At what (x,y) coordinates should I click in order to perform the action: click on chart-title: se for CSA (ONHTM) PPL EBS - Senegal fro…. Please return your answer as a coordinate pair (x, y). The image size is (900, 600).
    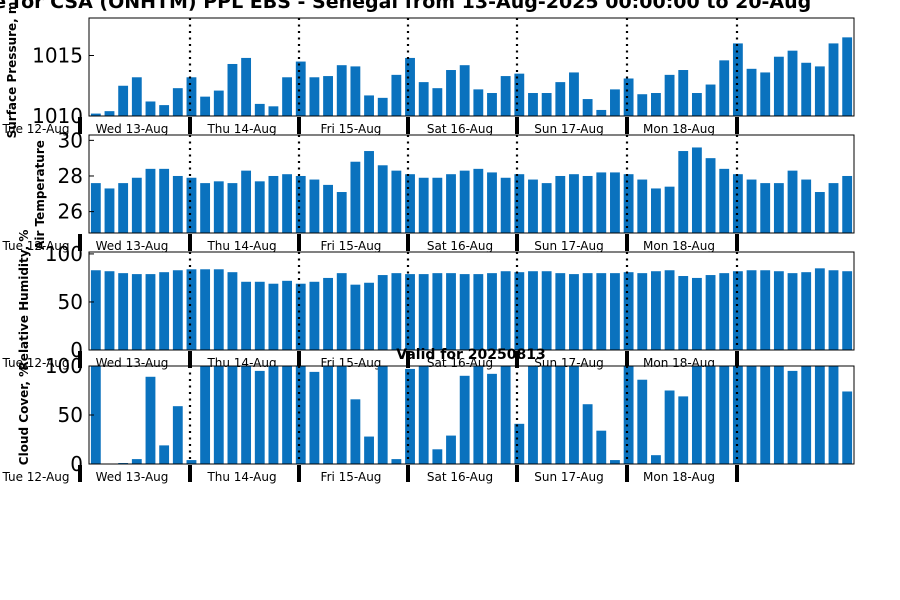
    Looking at the image, I should click on (405, 6).